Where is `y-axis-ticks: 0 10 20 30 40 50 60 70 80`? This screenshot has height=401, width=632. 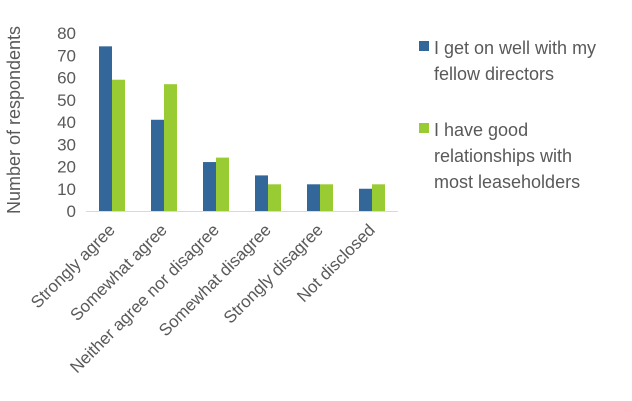 y-axis-ticks: 0 10 20 30 40 50 60 70 80 is located at coordinates (66, 122).